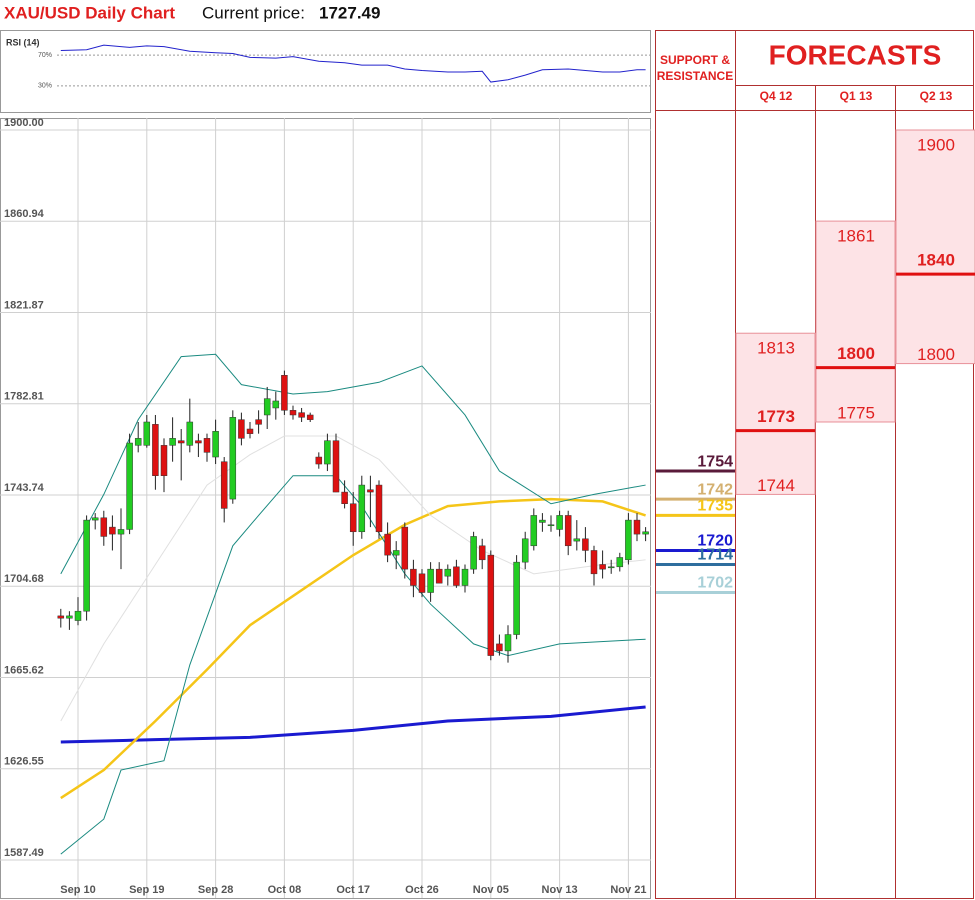 This screenshot has width=975, height=900. Describe the element at coordinates (628, 890) in the screenshot. I see `x-tick-label: Nov 21` at that location.